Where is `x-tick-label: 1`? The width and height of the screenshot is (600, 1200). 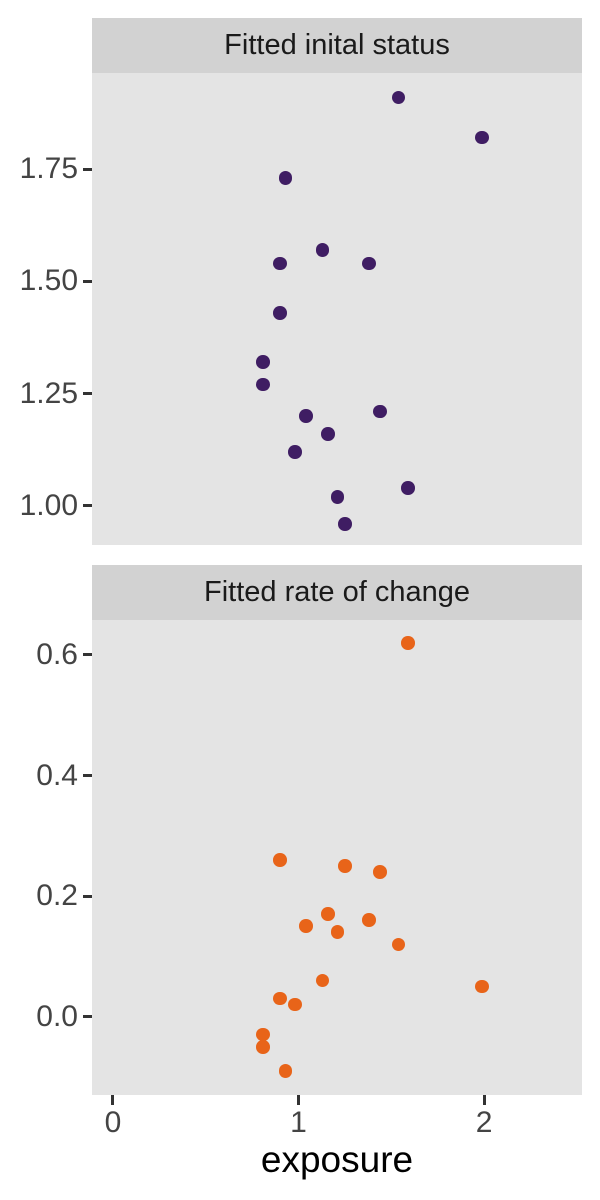 x-tick-label: 1 is located at coordinates (298, 1122).